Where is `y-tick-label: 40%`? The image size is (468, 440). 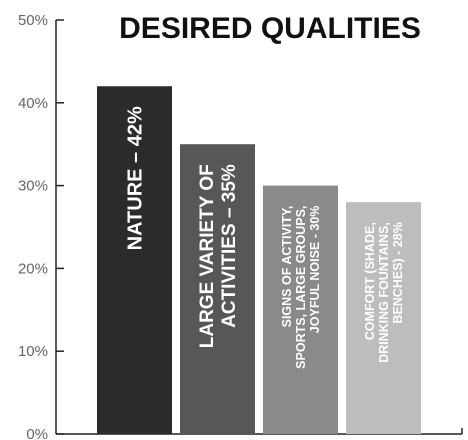
y-tick-label: 40% is located at coordinates (33, 103).